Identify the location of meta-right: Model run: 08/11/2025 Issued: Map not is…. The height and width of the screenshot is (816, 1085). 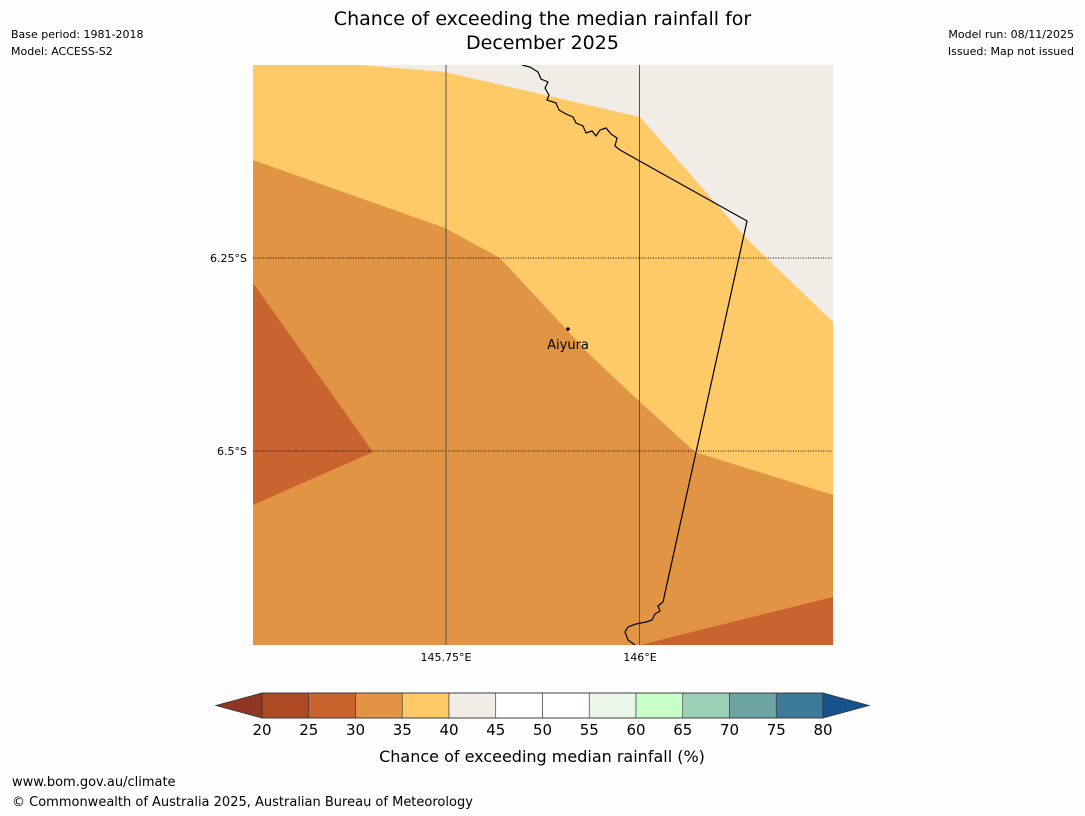
(1011, 43).